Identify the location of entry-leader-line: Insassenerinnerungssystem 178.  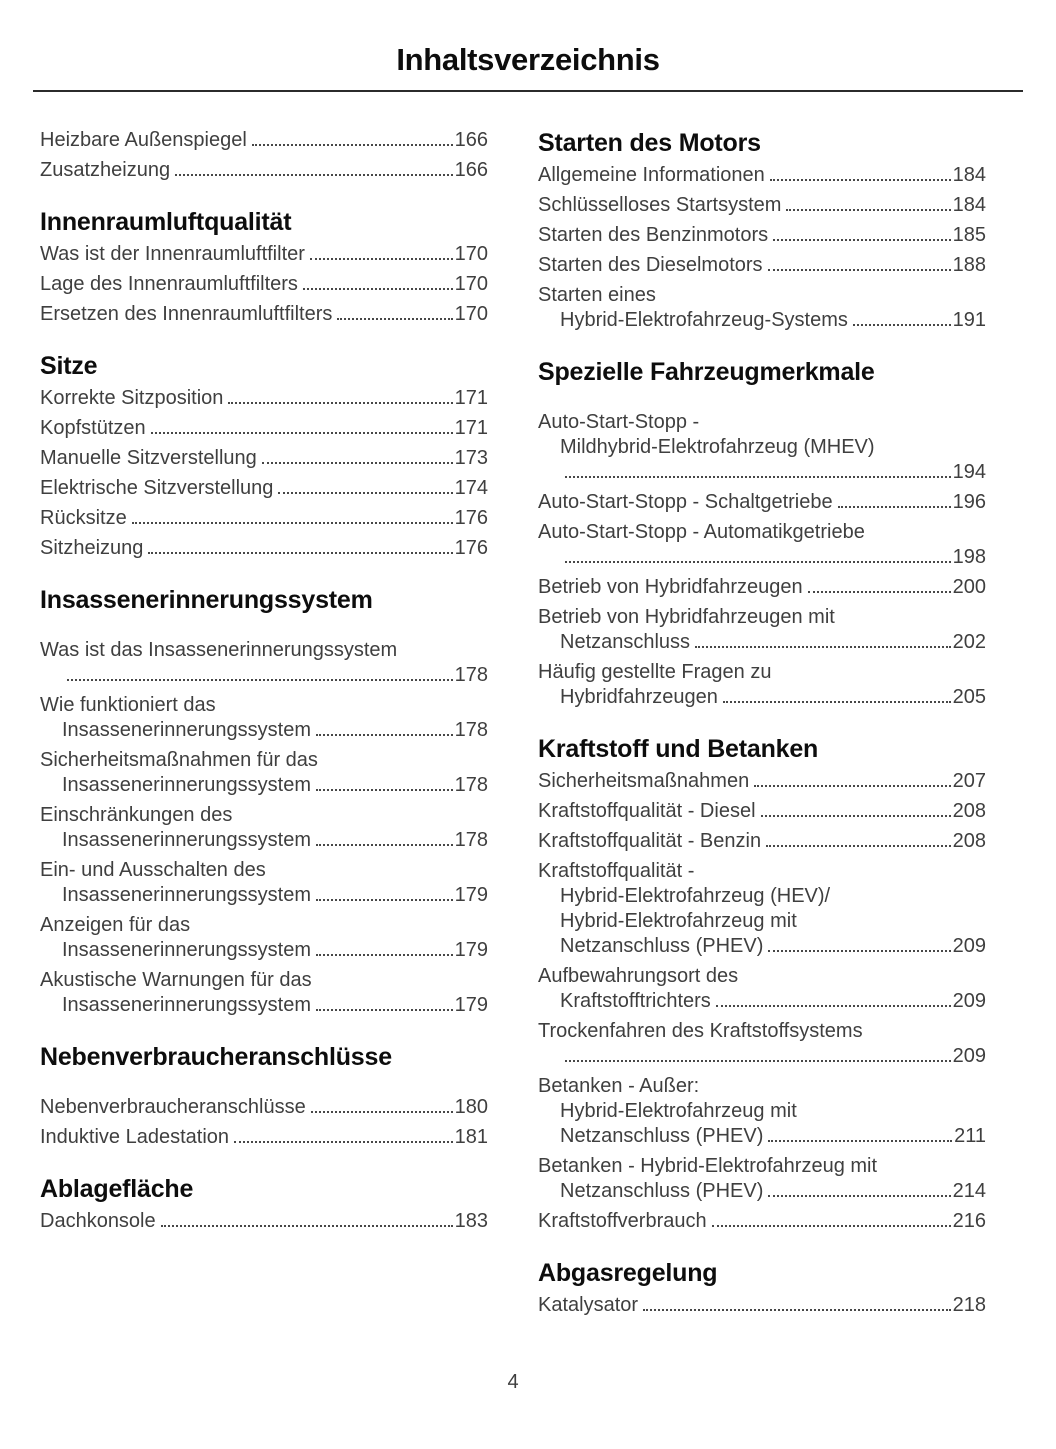
(264, 785).